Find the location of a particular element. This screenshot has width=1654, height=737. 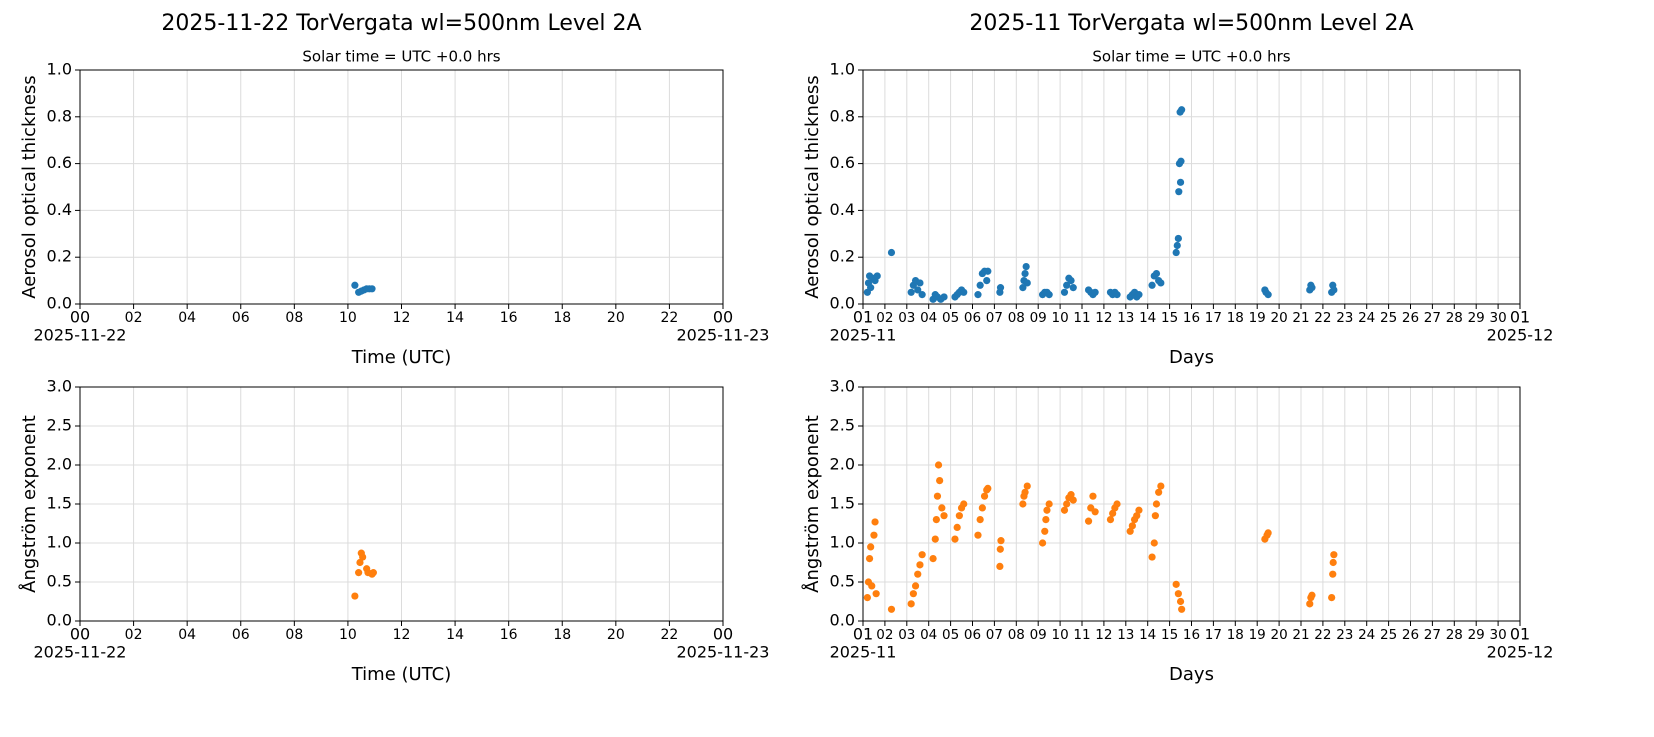

y-tick-label: 0.2 is located at coordinates (842, 256).